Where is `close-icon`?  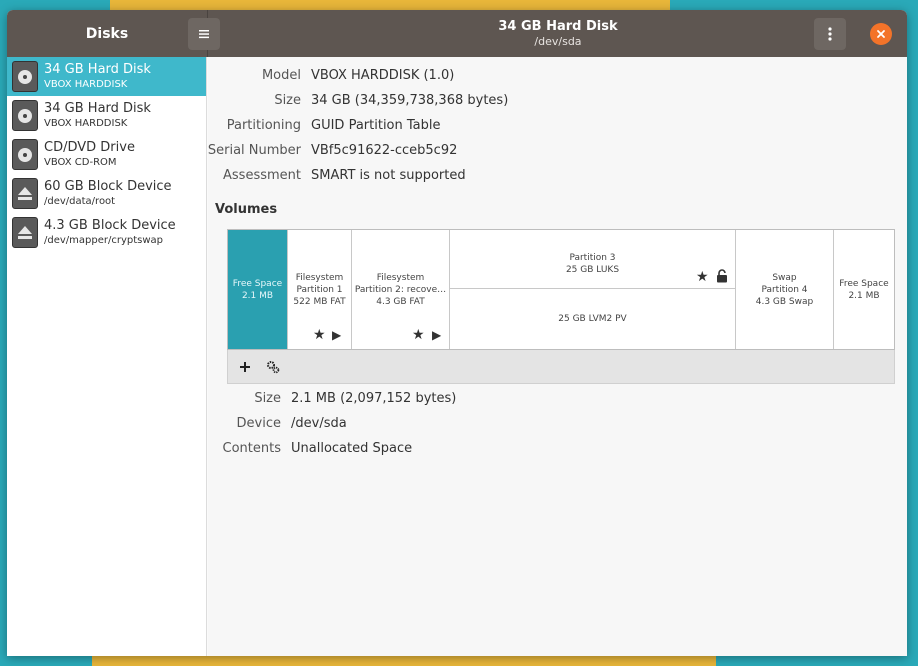 close-icon is located at coordinates (881, 34).